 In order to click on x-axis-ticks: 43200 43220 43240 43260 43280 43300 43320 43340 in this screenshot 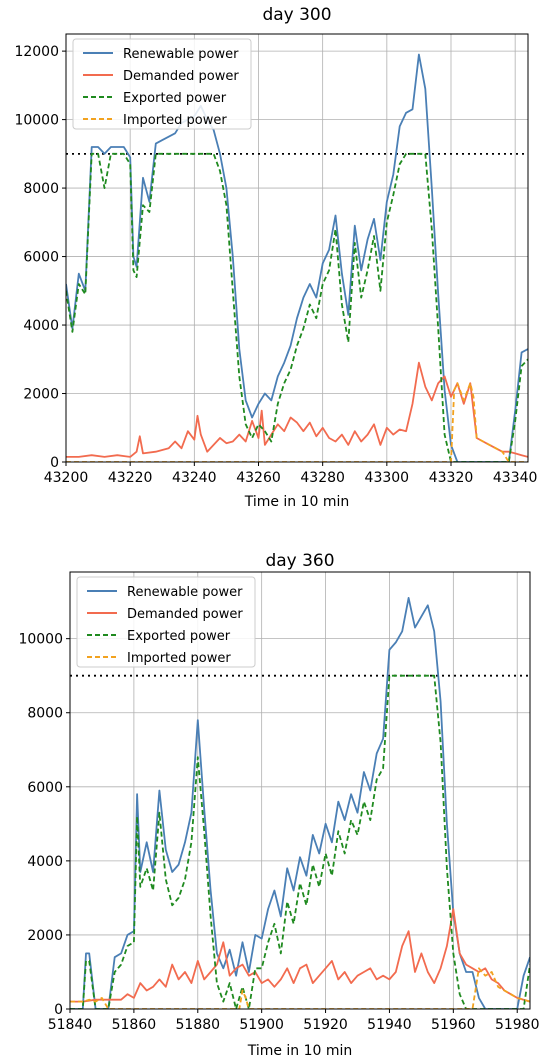, I will do `click(291, 474)`.